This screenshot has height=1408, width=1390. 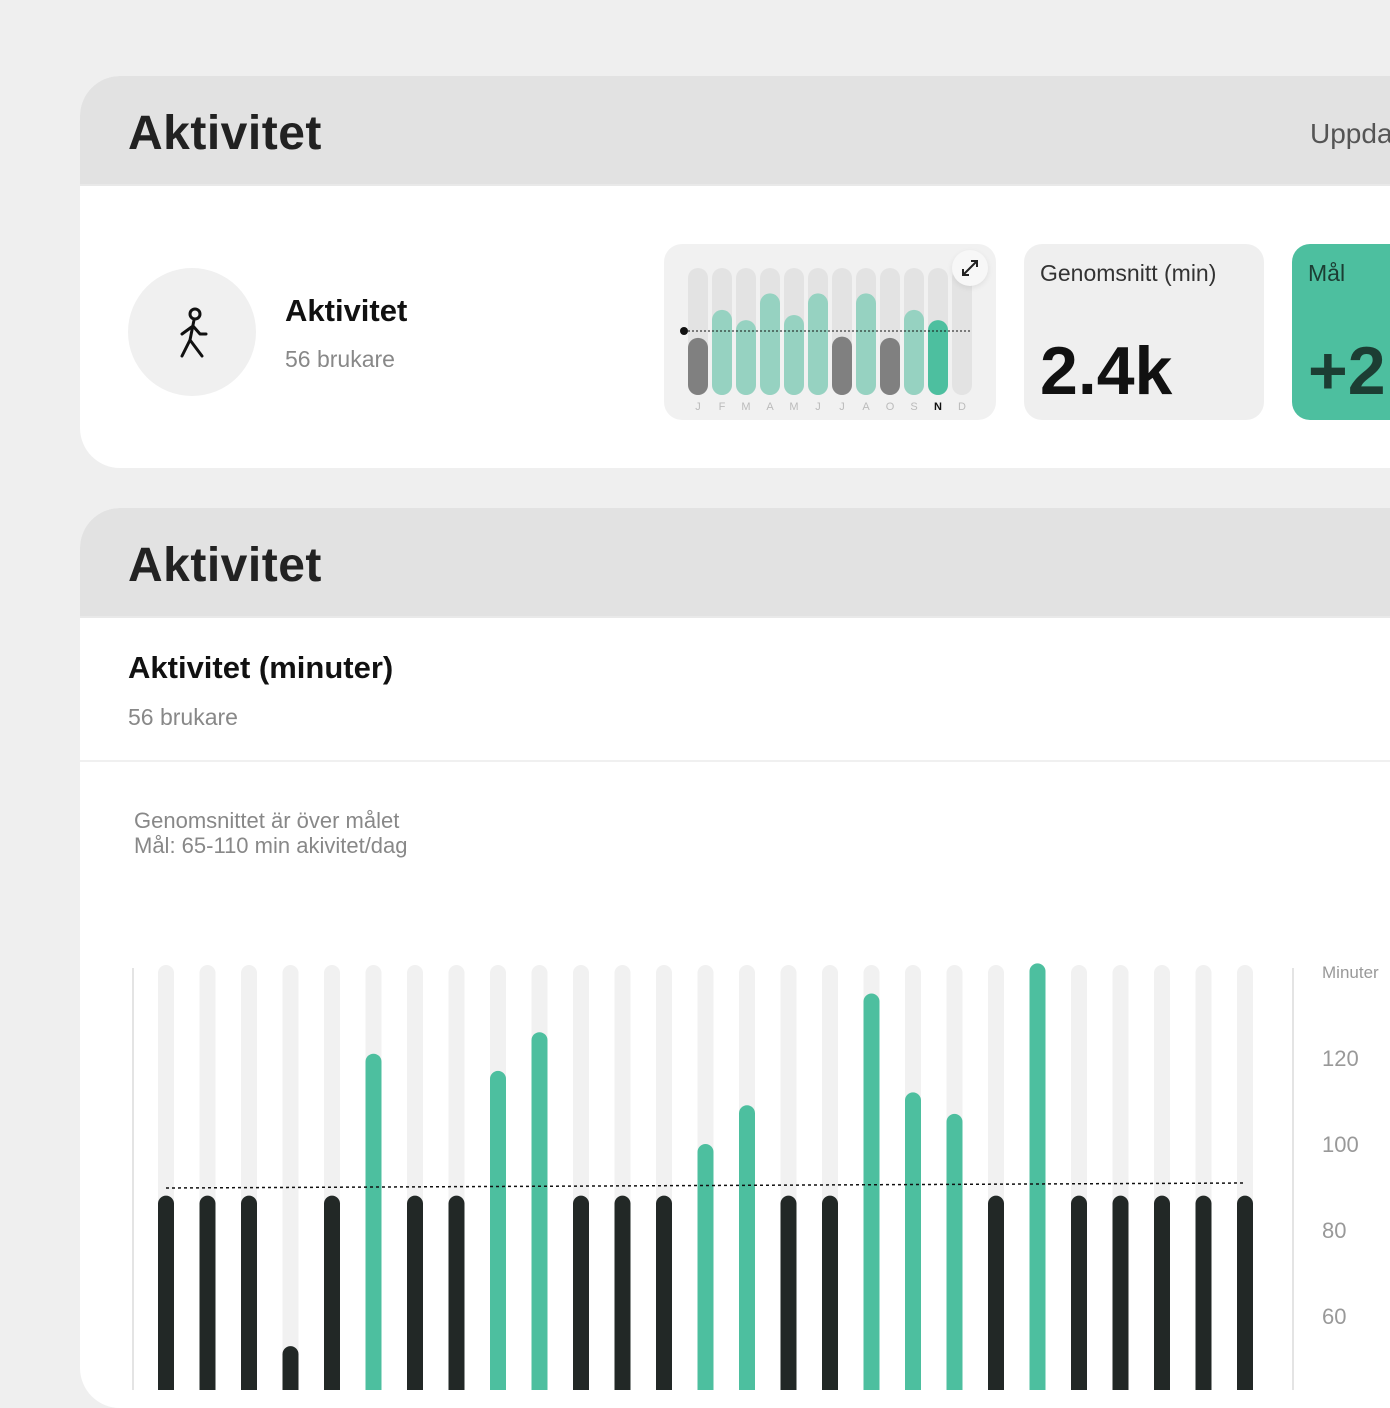 What do you see at coordinates (735, 563) in the screenshot?
I see `detail-header: Aktivitet` at bounding box center [735, 563].